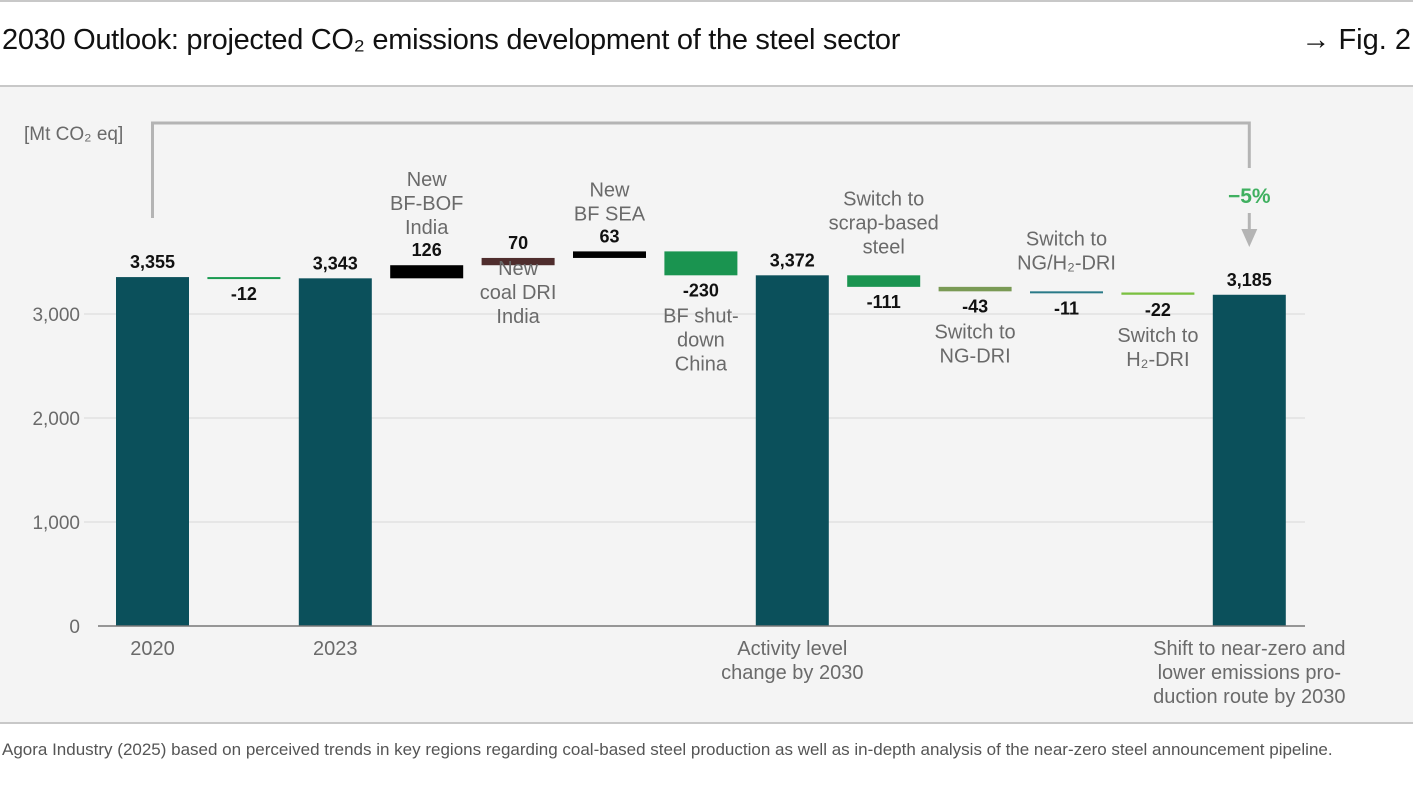 The height and width of the screenshot is (798, 1413). What do you see at coordinates (609, 236) in the screenshot?
I see `value-label: 63` at bounding box center [609, 236].